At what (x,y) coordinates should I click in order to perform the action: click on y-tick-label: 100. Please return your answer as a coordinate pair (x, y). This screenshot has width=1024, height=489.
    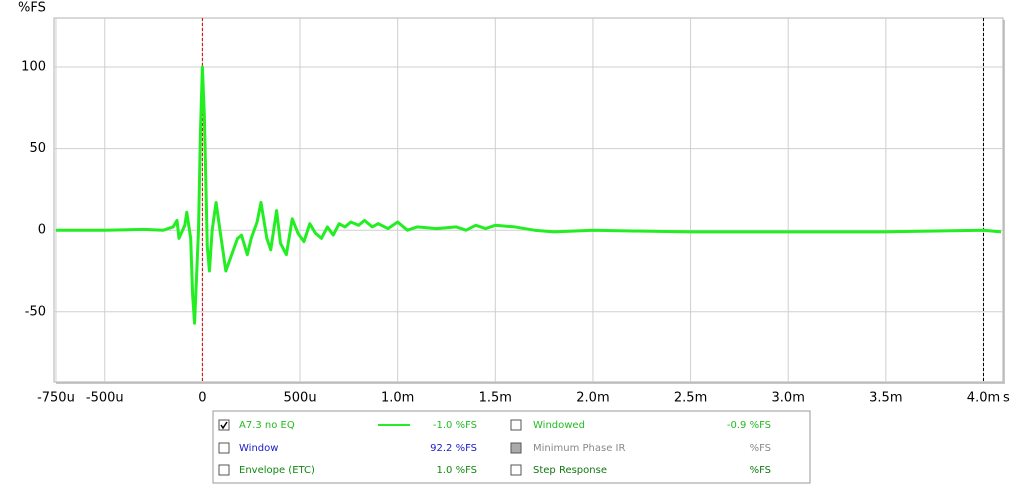
    Looking at the image, I should click on (33, 66).